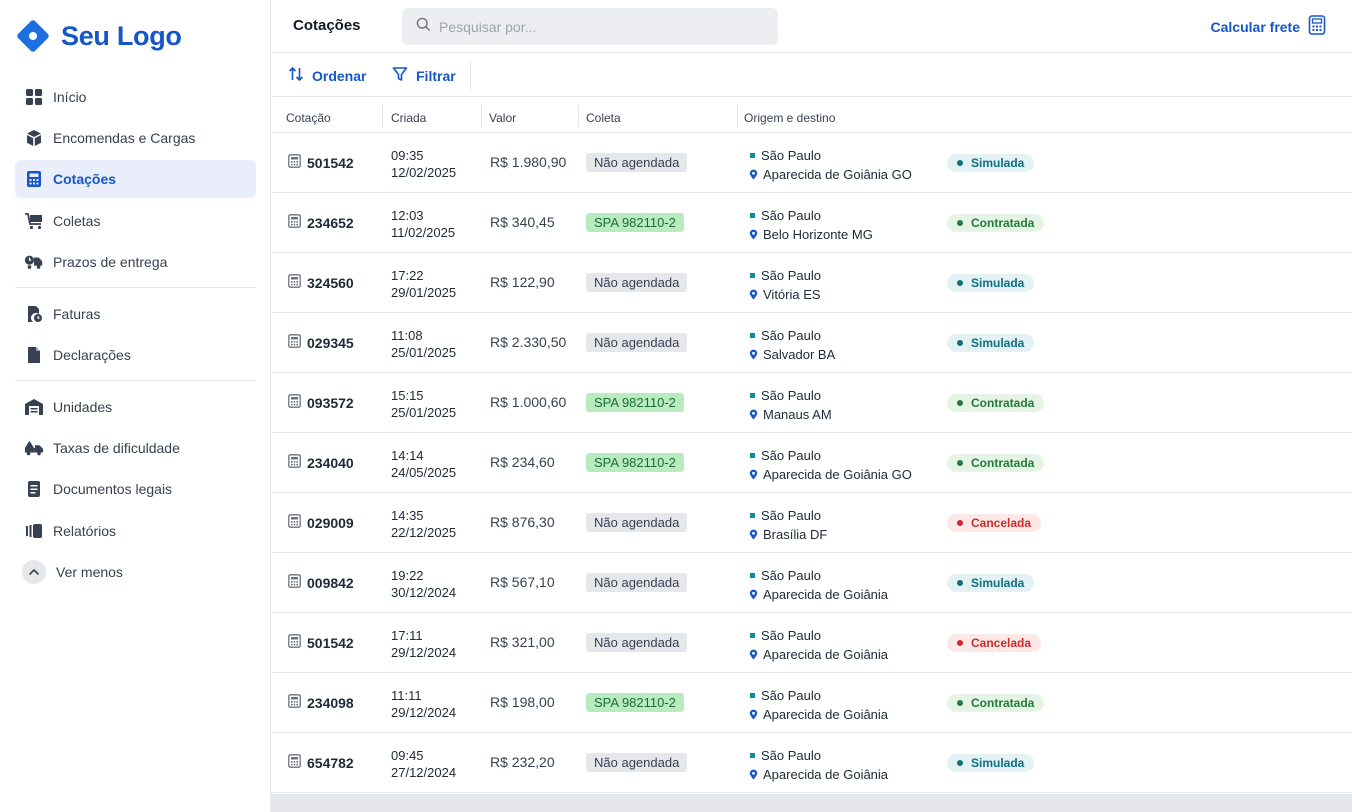 The image size is (1352, 812). I want to click on sidebar-item-faturas: Faturas, so click(135, 314).